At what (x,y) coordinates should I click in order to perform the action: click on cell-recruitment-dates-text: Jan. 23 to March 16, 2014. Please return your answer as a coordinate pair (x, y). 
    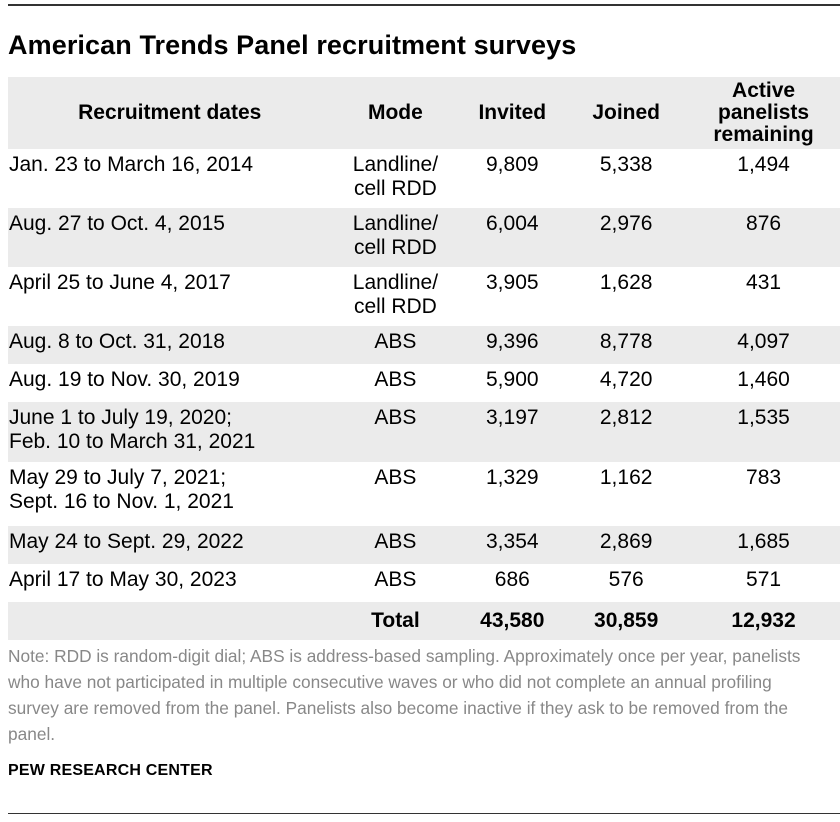
    Looking at the image, I should click on (131, 164).